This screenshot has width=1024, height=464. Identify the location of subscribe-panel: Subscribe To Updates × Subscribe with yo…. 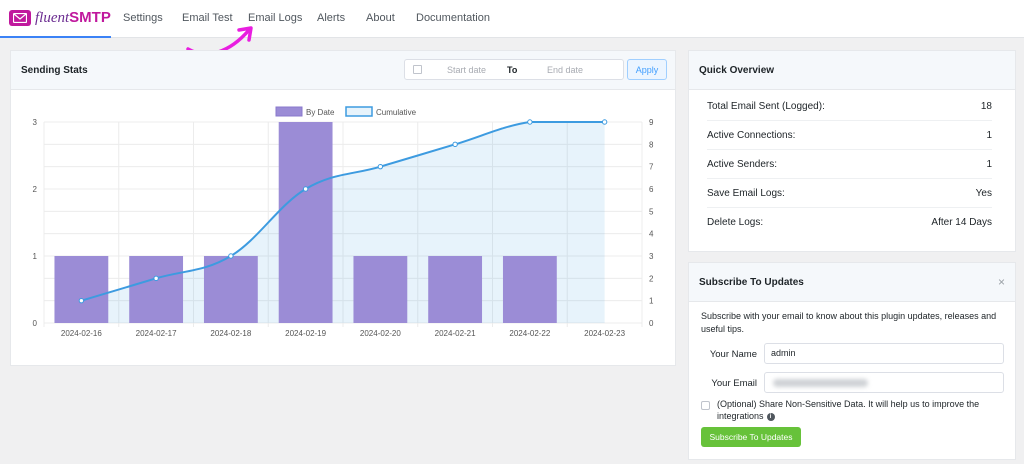
(852, 361).